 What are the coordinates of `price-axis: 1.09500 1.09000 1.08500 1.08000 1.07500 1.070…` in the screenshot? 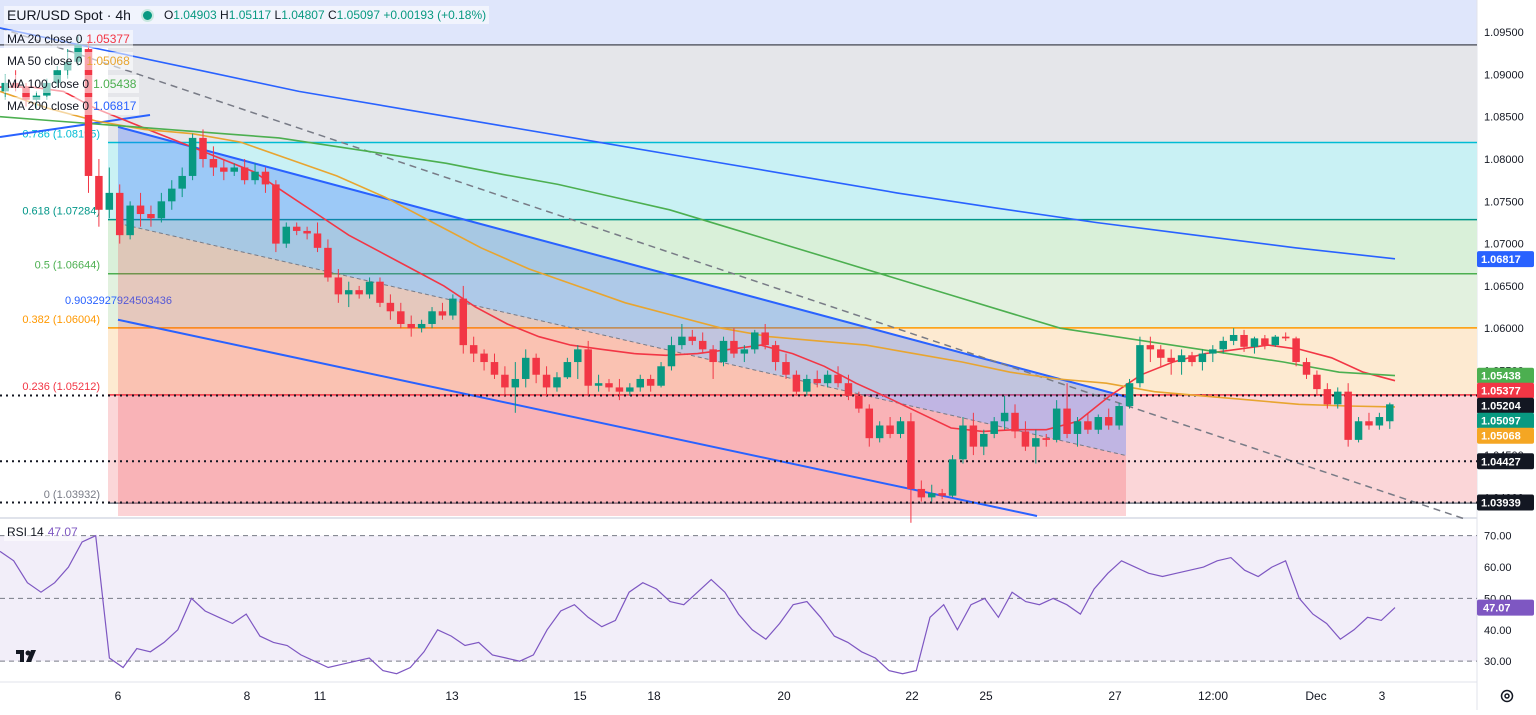 It's located at (1505, 269).